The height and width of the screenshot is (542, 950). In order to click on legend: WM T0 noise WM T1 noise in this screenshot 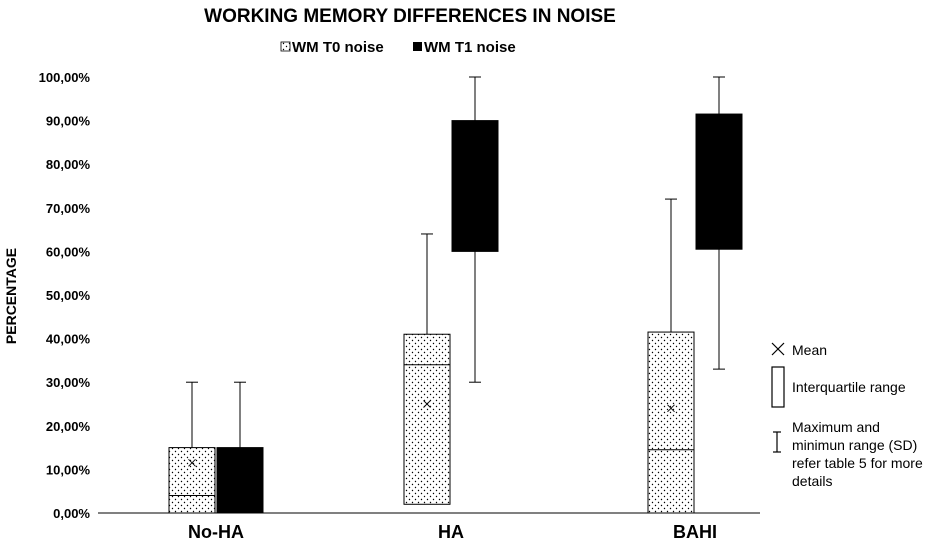, I will do `click(398, 47)`.